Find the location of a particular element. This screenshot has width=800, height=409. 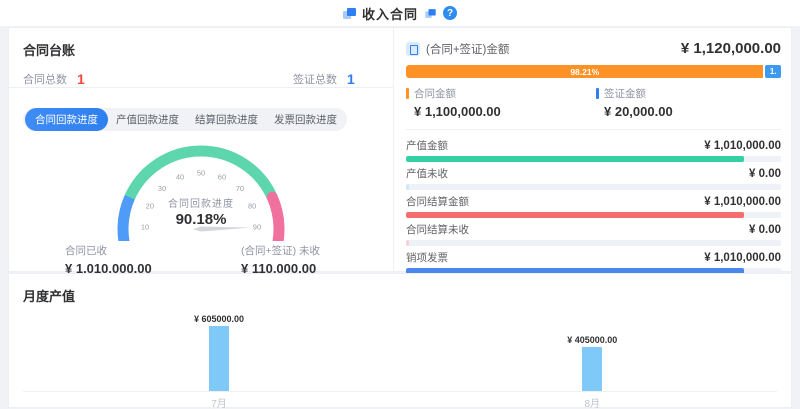

metric-row-1: 产值未收 ¥ 0.00 is located at coordinates (593, 176).